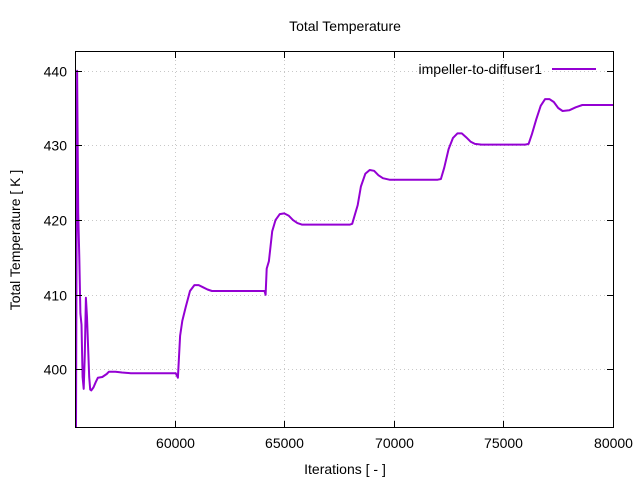  What do you see at coordinates (284, 443) in the screenshot?
I see `x-tick-label: 65000` at bounding box center [284, 443].